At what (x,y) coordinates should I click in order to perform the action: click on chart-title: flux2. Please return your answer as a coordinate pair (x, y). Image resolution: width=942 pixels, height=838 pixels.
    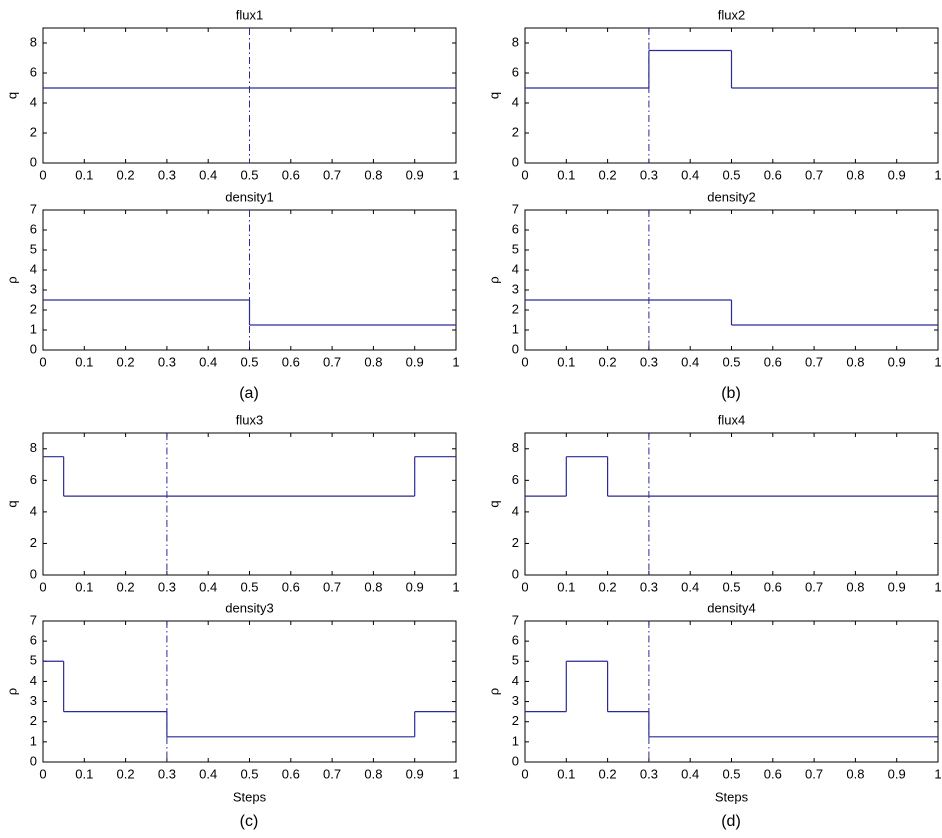
    Looking at the image, I should click on (731, 14).